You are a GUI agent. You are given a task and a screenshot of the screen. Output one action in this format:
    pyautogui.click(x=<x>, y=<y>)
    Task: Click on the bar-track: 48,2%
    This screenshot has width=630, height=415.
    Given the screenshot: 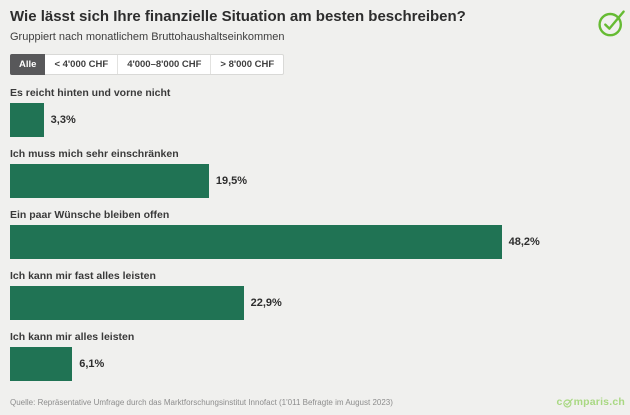 What is the action you would take?
    pyautogui.click(x=315, y=242)
    